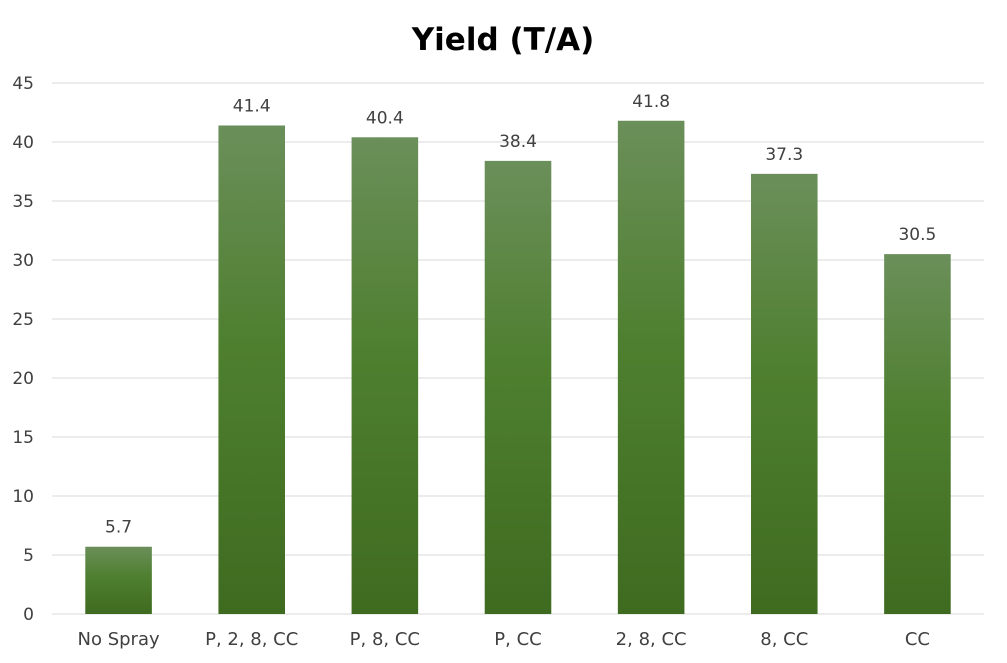 The height and width of the screenshot is (663, 1007). Describe the element at coordinates (503, 40) in the screenshot. I see `chart-title: Yield (T/A)` at that location.